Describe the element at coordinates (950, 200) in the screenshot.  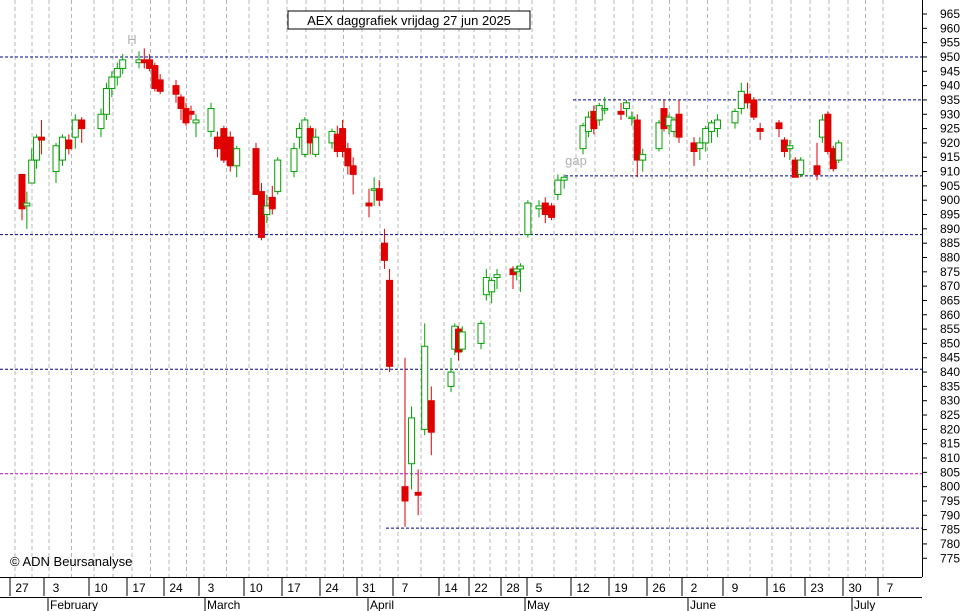
I see `y-tick-label: 900` at that location.